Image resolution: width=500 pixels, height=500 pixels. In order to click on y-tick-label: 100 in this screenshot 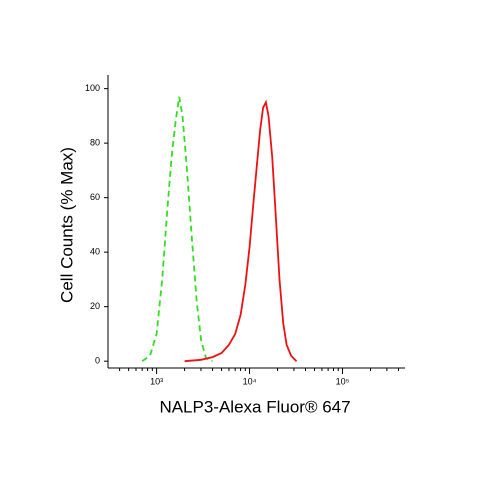, I will do `click(92, 88)`.